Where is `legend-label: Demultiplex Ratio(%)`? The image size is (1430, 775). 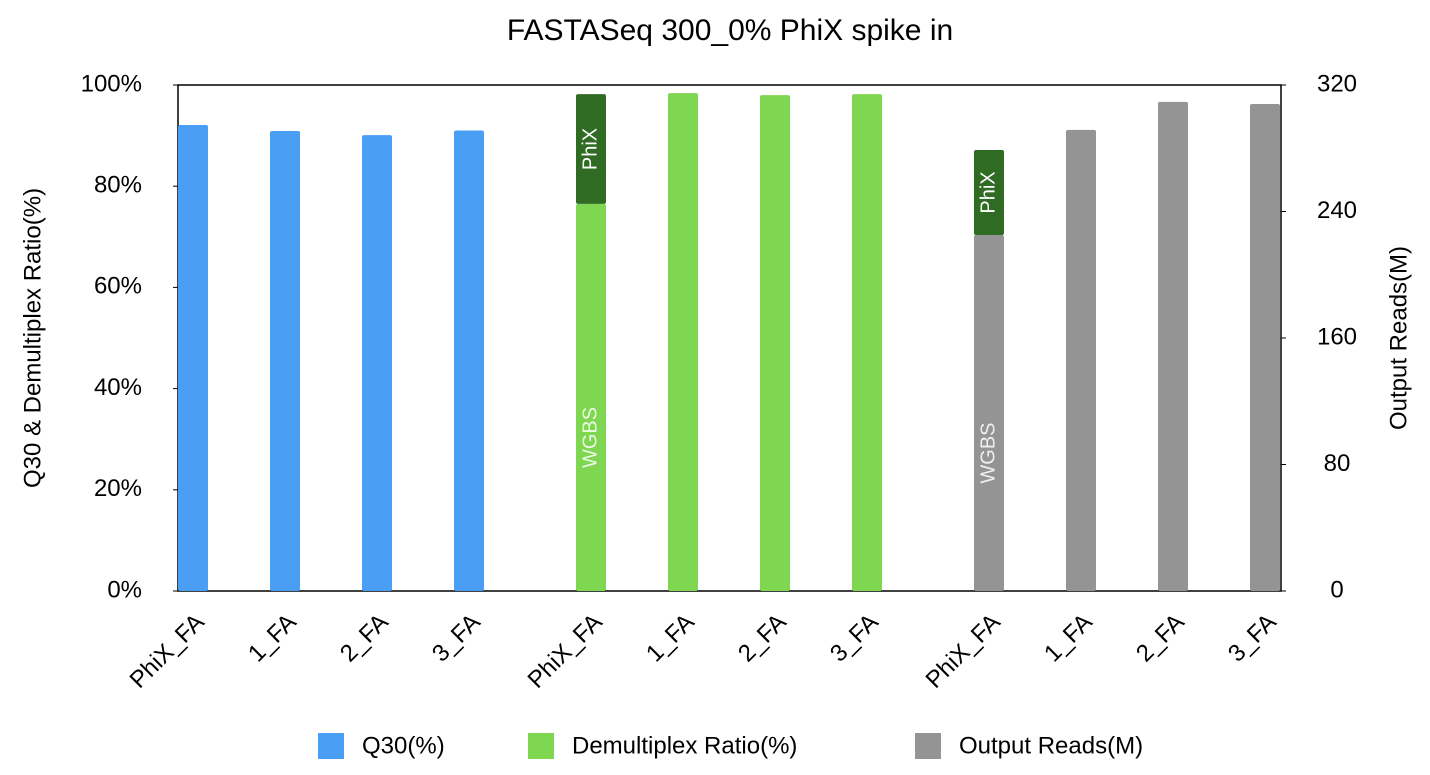 legend-label: Demultiplex Ratio(%) is located at coordinates (684, 745).